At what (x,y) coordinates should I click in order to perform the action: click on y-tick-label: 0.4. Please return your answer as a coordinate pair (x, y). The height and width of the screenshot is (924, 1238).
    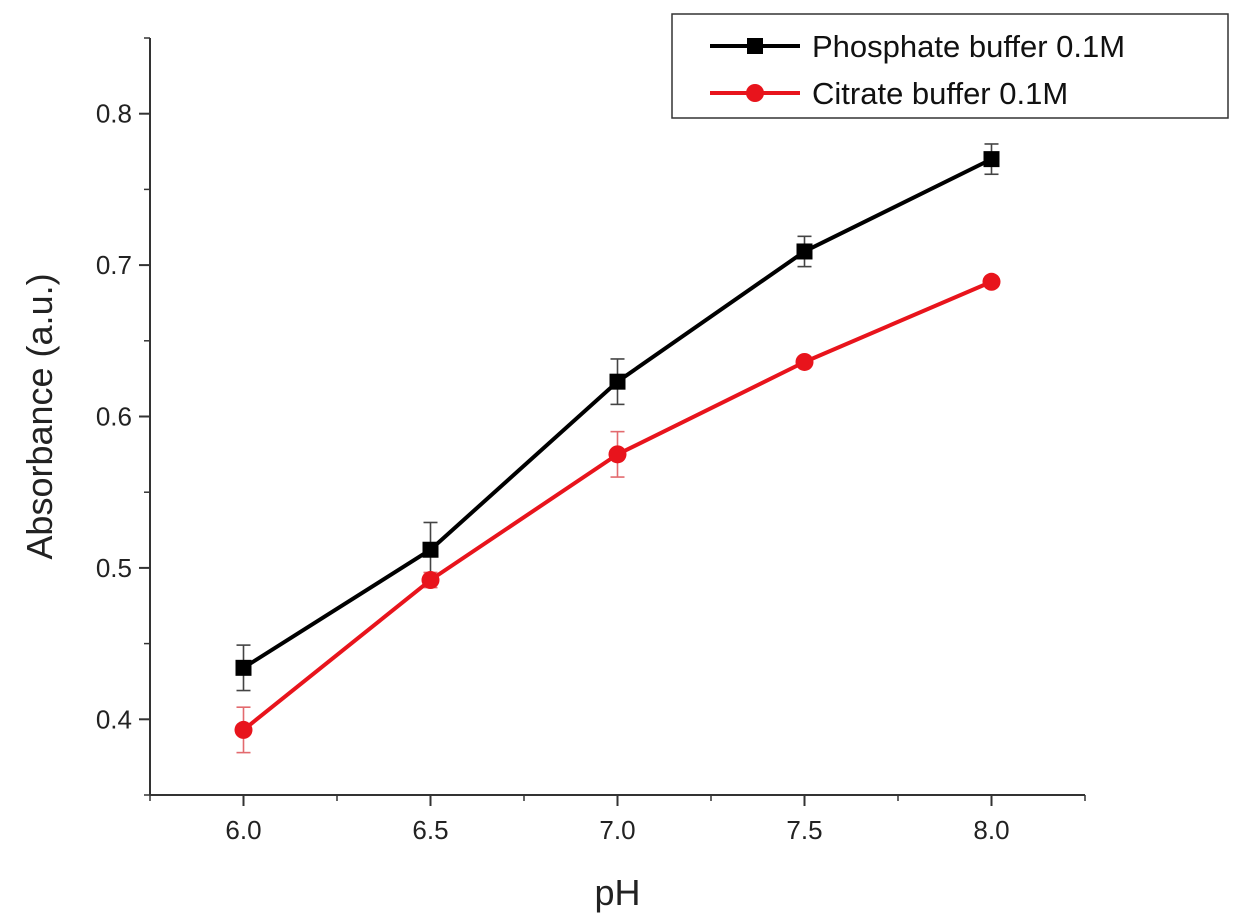
    Looking at the image, I should click on (114, 719).